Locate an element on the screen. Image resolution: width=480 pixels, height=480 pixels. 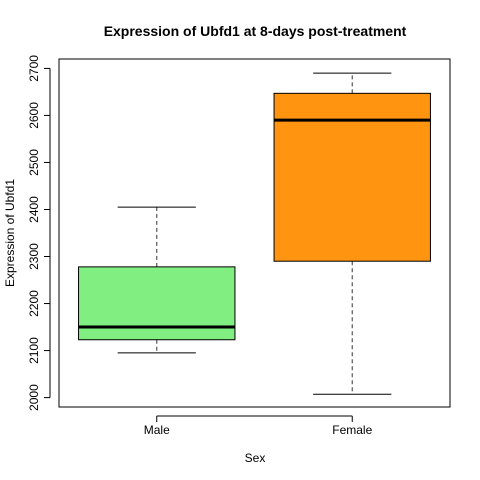
y-tick-label-2100: 2100 is located at coordinates (34, 350).